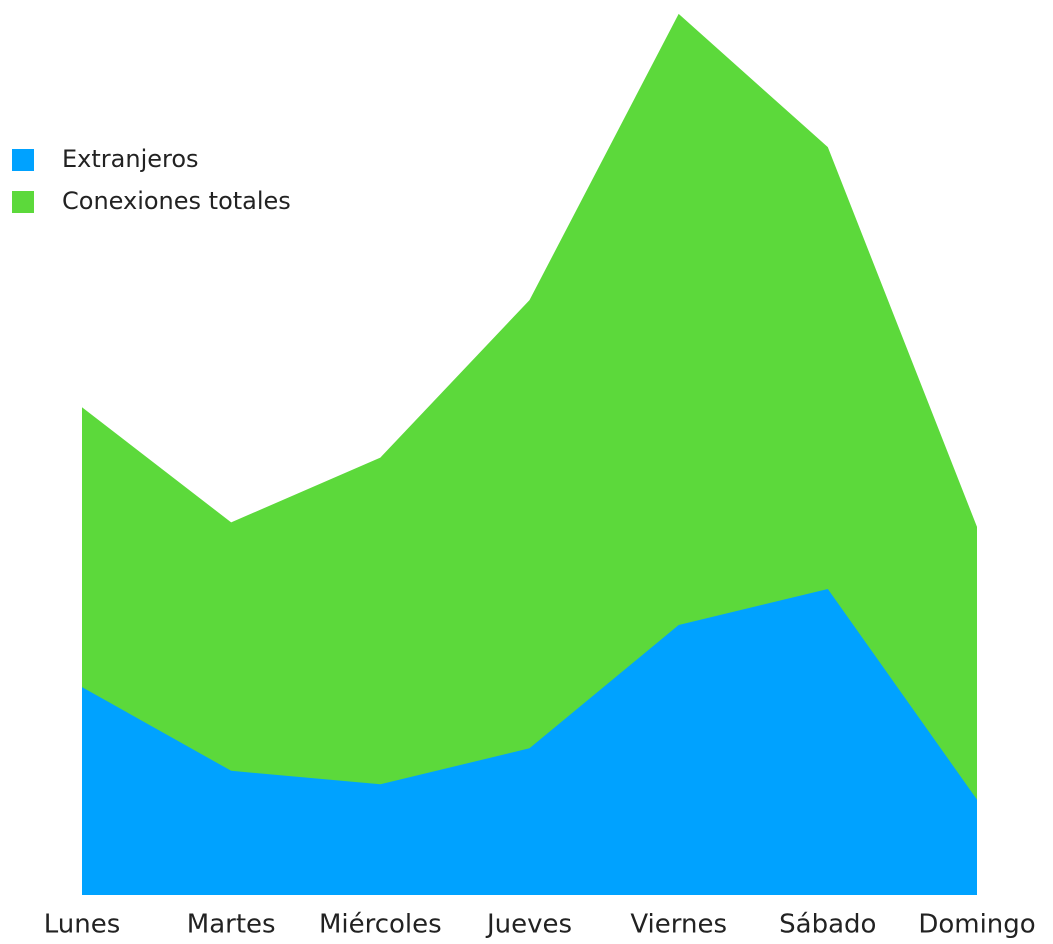 Image resolution: width=1053 pixels, height=944 pixels. What do you see at coordinates (380, 925) in the screenshot?
I see `x-tick-label: Miércoles` at bounding box center [380, 925].